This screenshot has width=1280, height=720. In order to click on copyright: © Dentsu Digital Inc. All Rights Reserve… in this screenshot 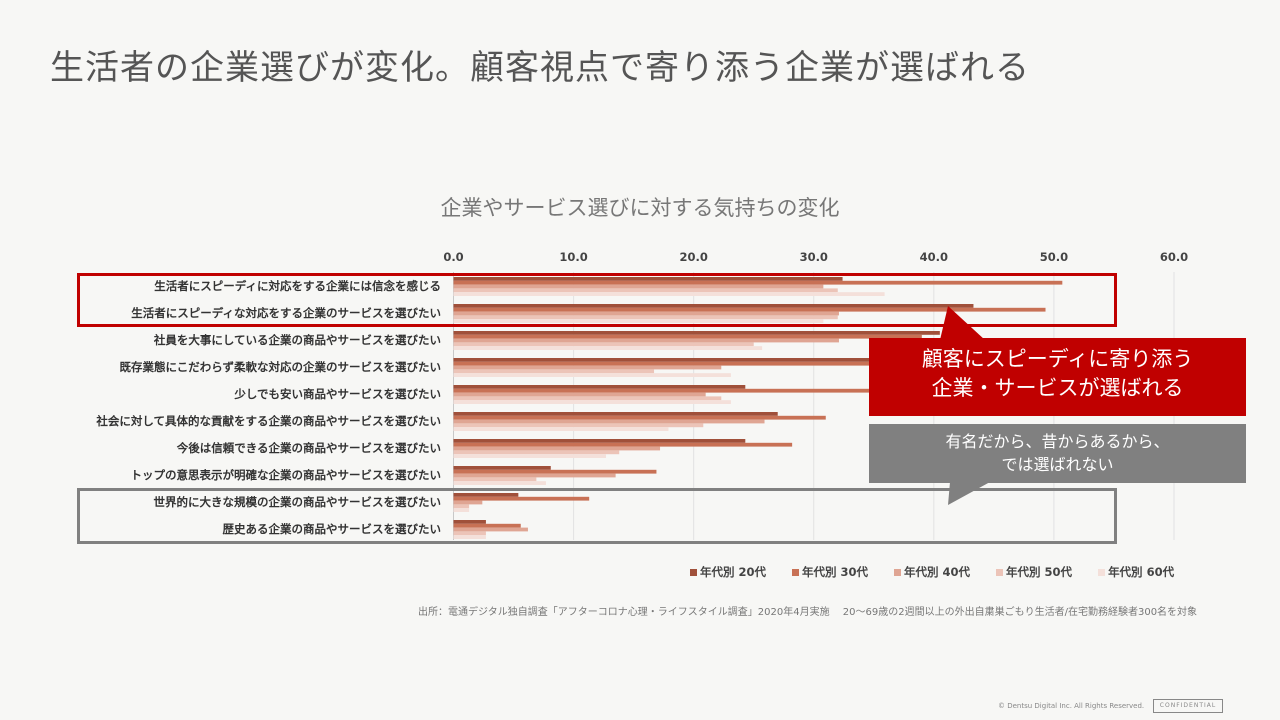, I will do `click(1071, 706)`.